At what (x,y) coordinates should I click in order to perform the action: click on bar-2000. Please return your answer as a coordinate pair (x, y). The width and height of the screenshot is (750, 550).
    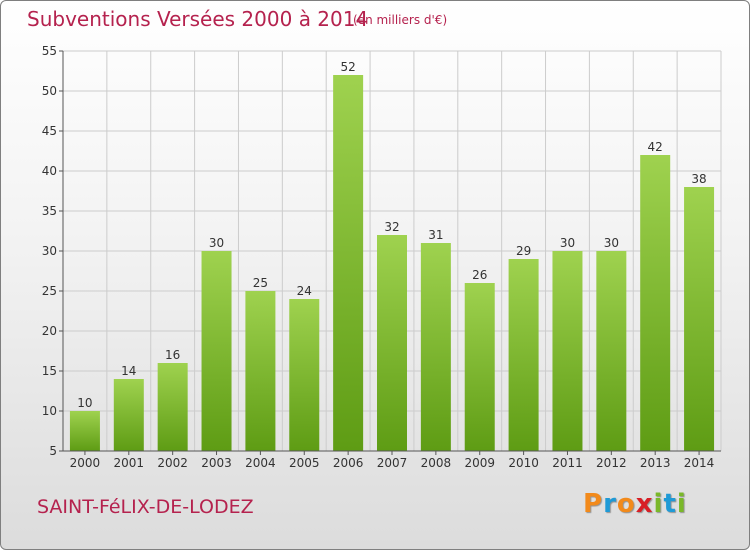
    Looking at the image, I should click on (84, 431).